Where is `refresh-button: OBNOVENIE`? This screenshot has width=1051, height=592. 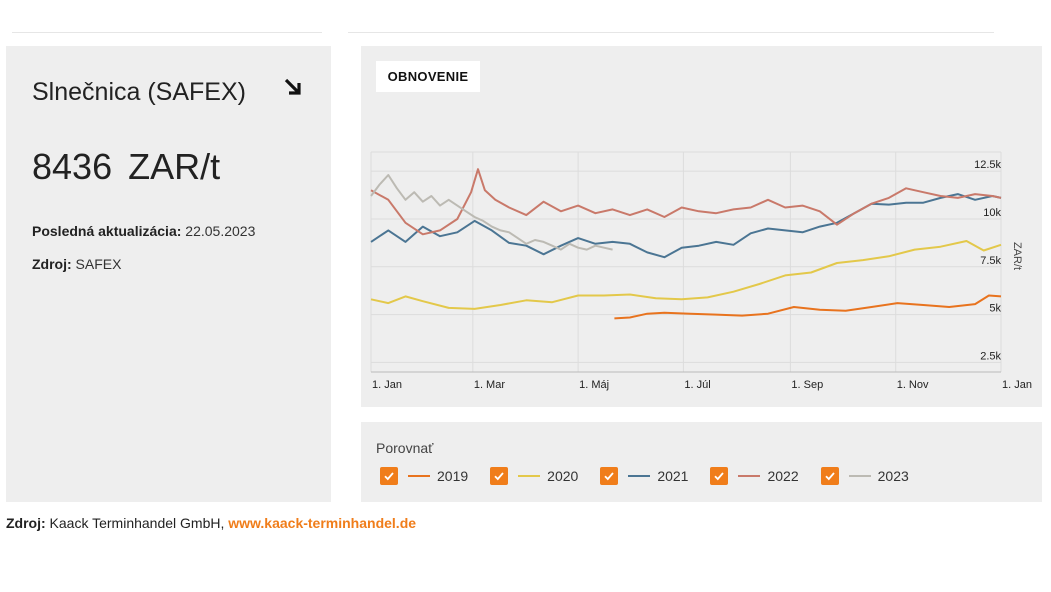
refresh-button: OBNOVENIE is located at coordinates (428, 76).